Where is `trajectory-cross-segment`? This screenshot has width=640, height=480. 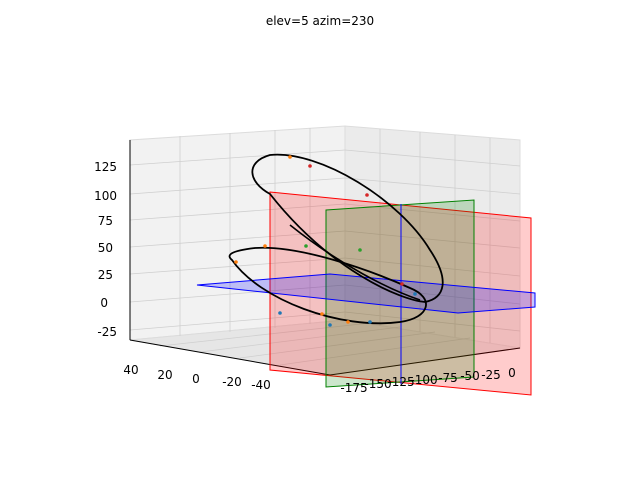 trajectory-cross-segment is located at coordinates (355, 262).